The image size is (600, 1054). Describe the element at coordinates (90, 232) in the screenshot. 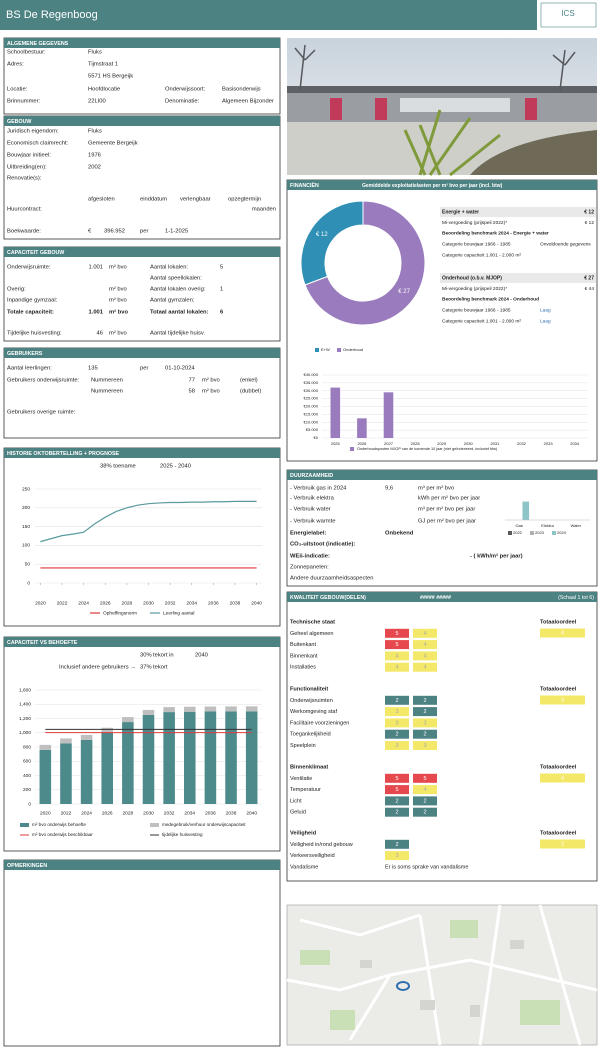

I see `field-value: €` at that location.